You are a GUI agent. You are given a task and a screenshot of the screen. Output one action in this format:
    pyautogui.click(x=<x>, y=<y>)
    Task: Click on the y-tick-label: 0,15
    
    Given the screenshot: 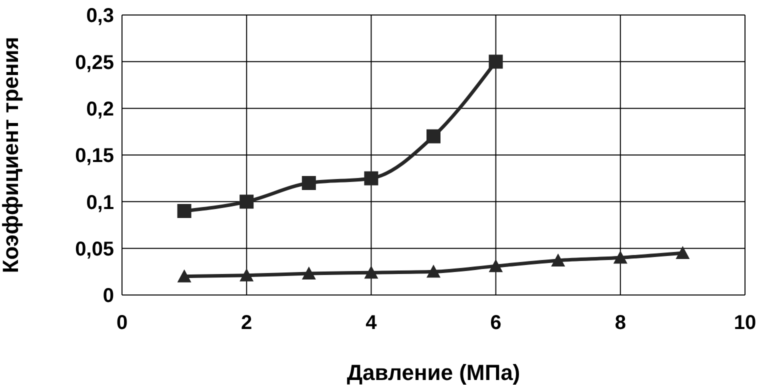 What is the action you would take?
    pyautogui.click(x=94, y=156)
    